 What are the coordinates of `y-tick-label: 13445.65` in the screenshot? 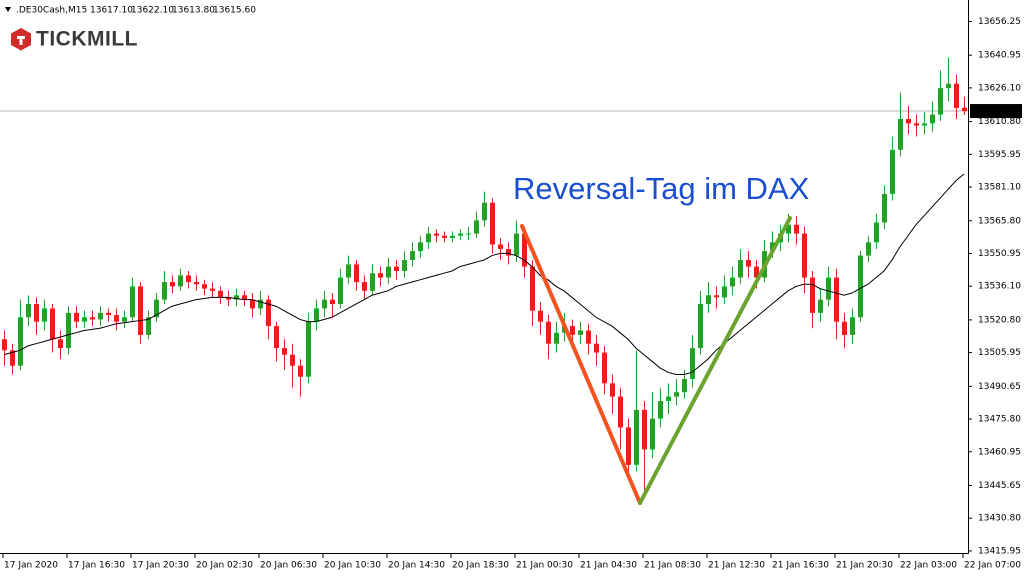 It's located at (999, 486).